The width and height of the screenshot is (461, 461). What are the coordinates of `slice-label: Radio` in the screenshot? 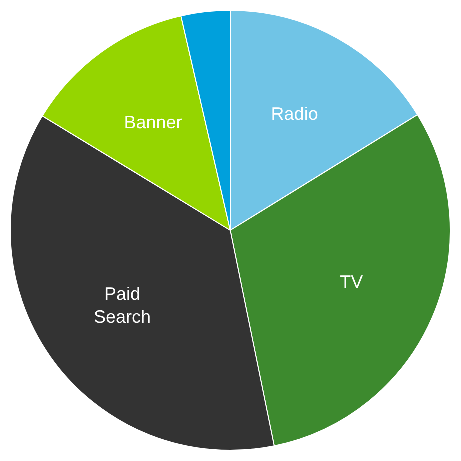 It's located at (294, 114).